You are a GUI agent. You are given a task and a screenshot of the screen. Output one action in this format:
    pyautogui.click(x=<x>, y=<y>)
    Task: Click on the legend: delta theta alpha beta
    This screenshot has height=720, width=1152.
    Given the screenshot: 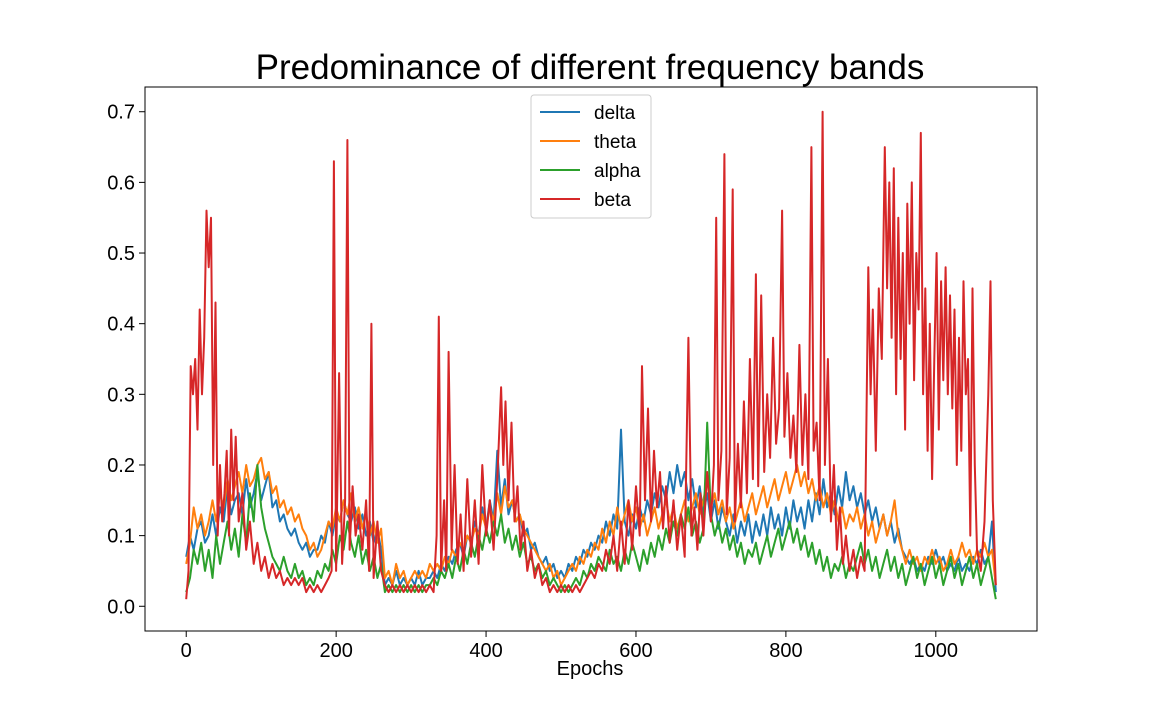 What is the action you would take?
    pyautogui.click(x=591, y=156)
    